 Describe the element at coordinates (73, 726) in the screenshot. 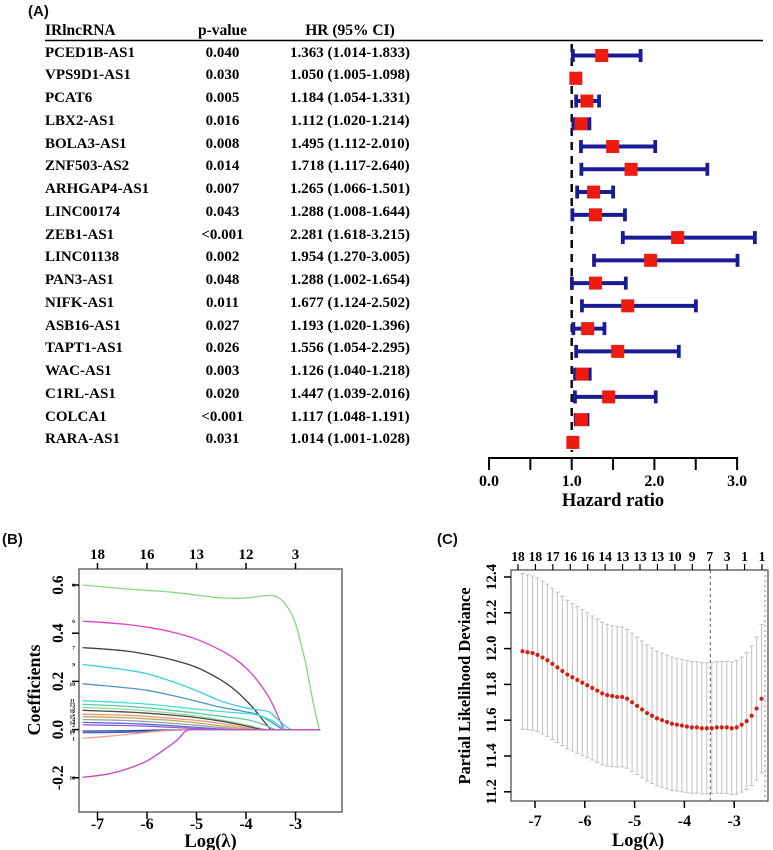

I see `curve-index-label: 2` at that location.